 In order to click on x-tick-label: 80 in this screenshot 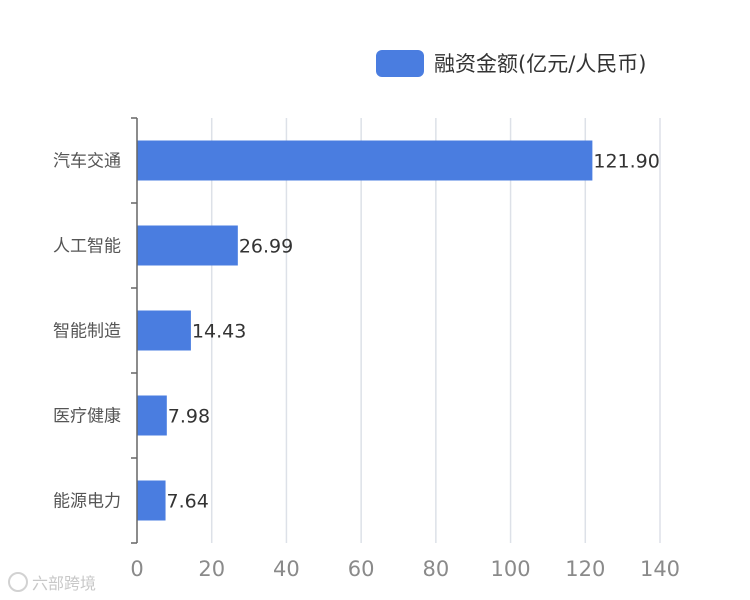, I will do `click(435, 569)`.